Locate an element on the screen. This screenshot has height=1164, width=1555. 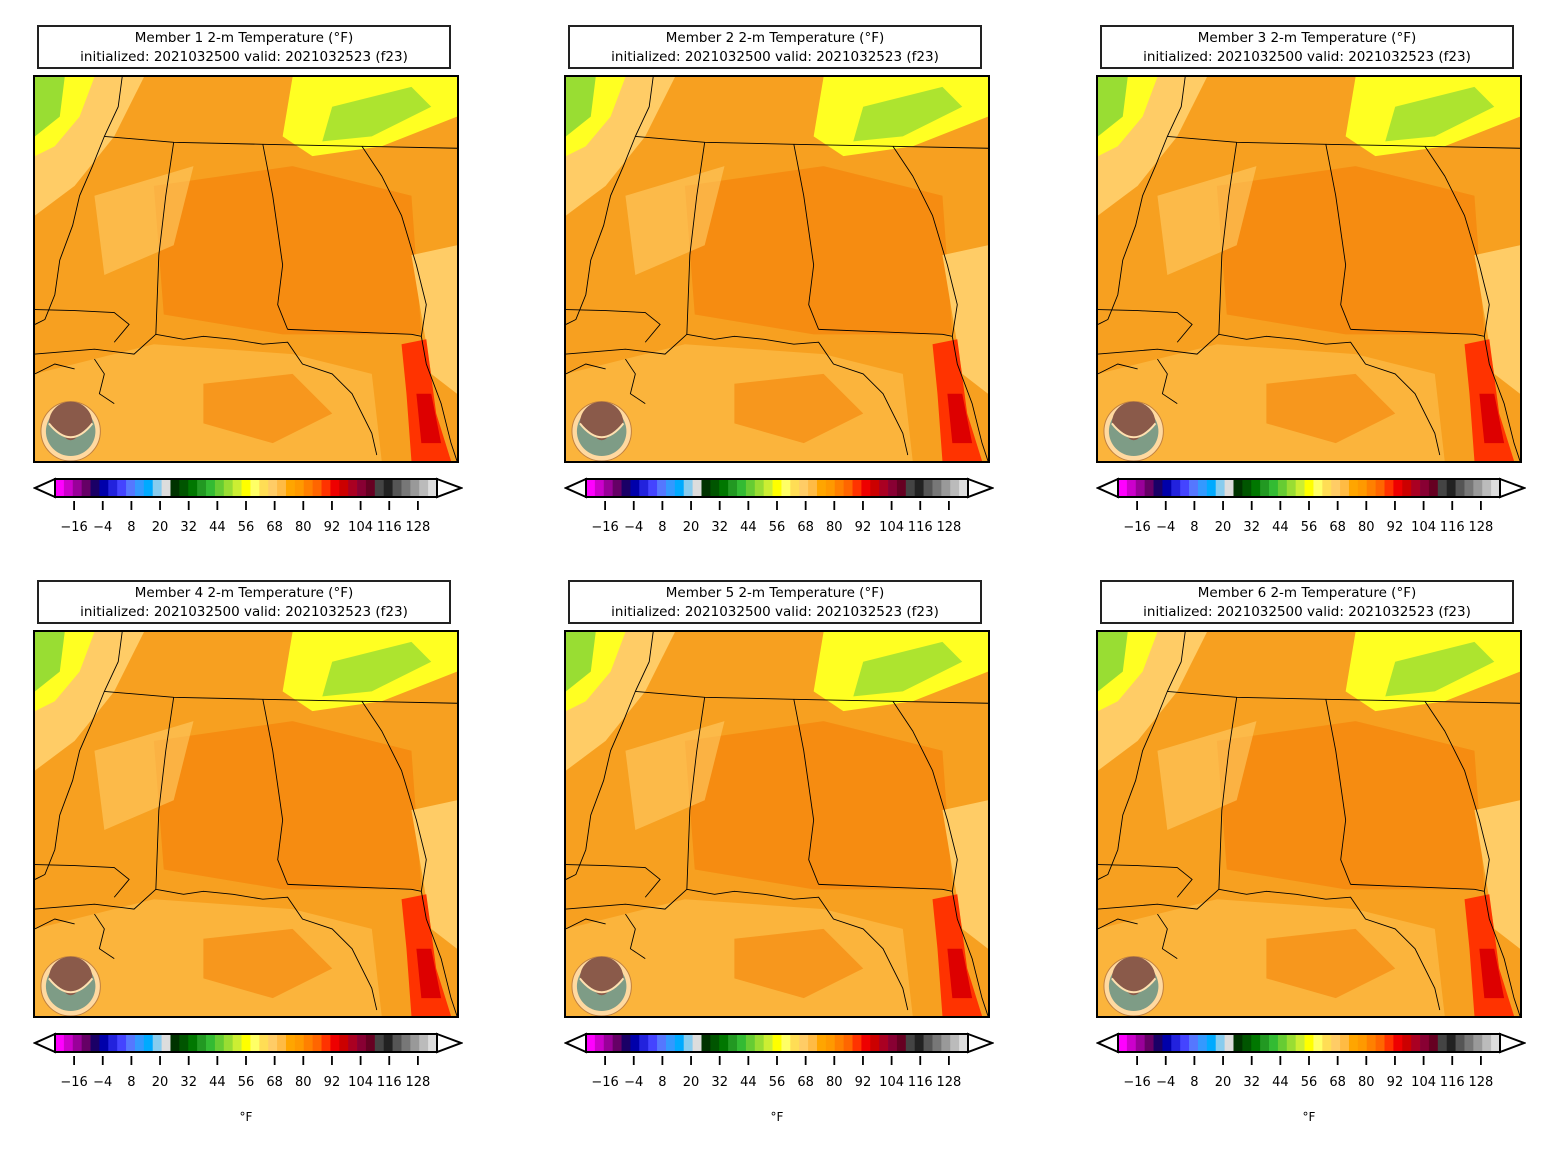
colorbar-ticks: −16 −4 8 20 32 44 56 68 80 92 104 116 128 is located at coordinates (779, 521).